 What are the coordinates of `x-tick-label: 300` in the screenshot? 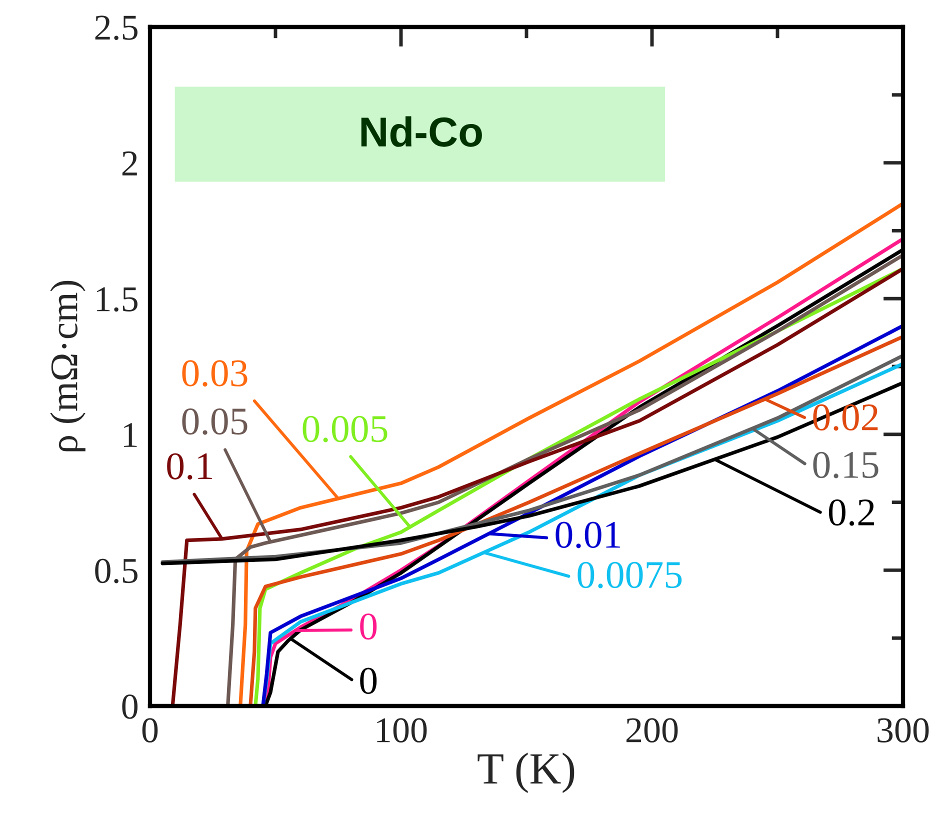 It's located at (903, 730).